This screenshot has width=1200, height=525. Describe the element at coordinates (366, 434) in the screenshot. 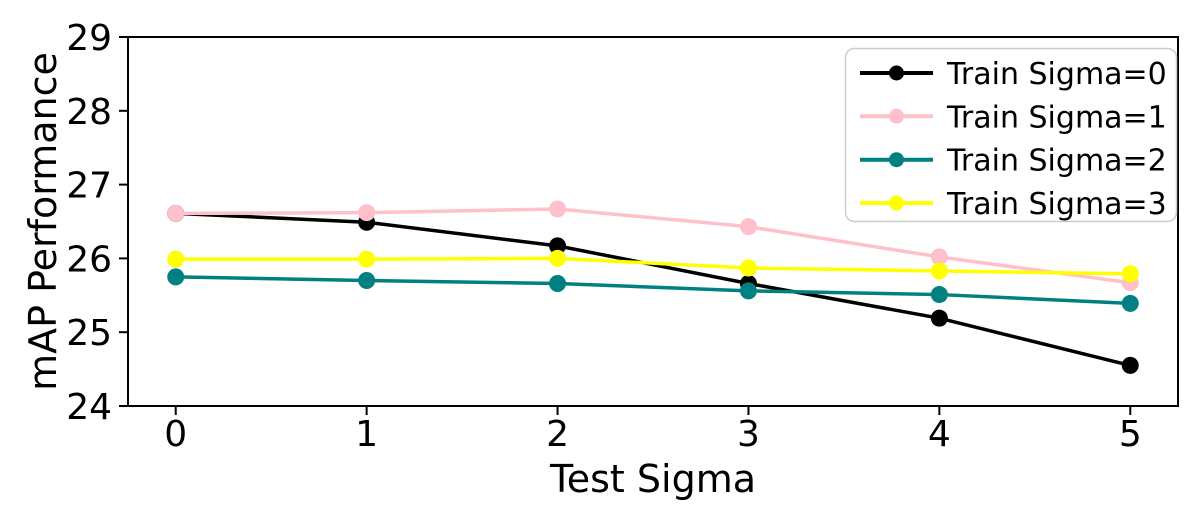

I see `x-tick-label: 1` at that location.